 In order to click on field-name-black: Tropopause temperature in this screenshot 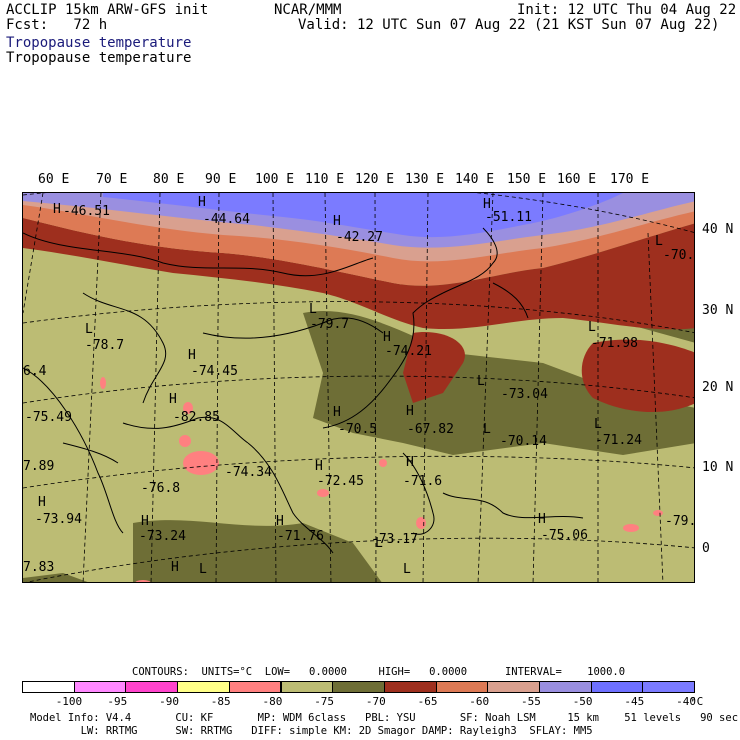, I will do `click(99, 58)`.